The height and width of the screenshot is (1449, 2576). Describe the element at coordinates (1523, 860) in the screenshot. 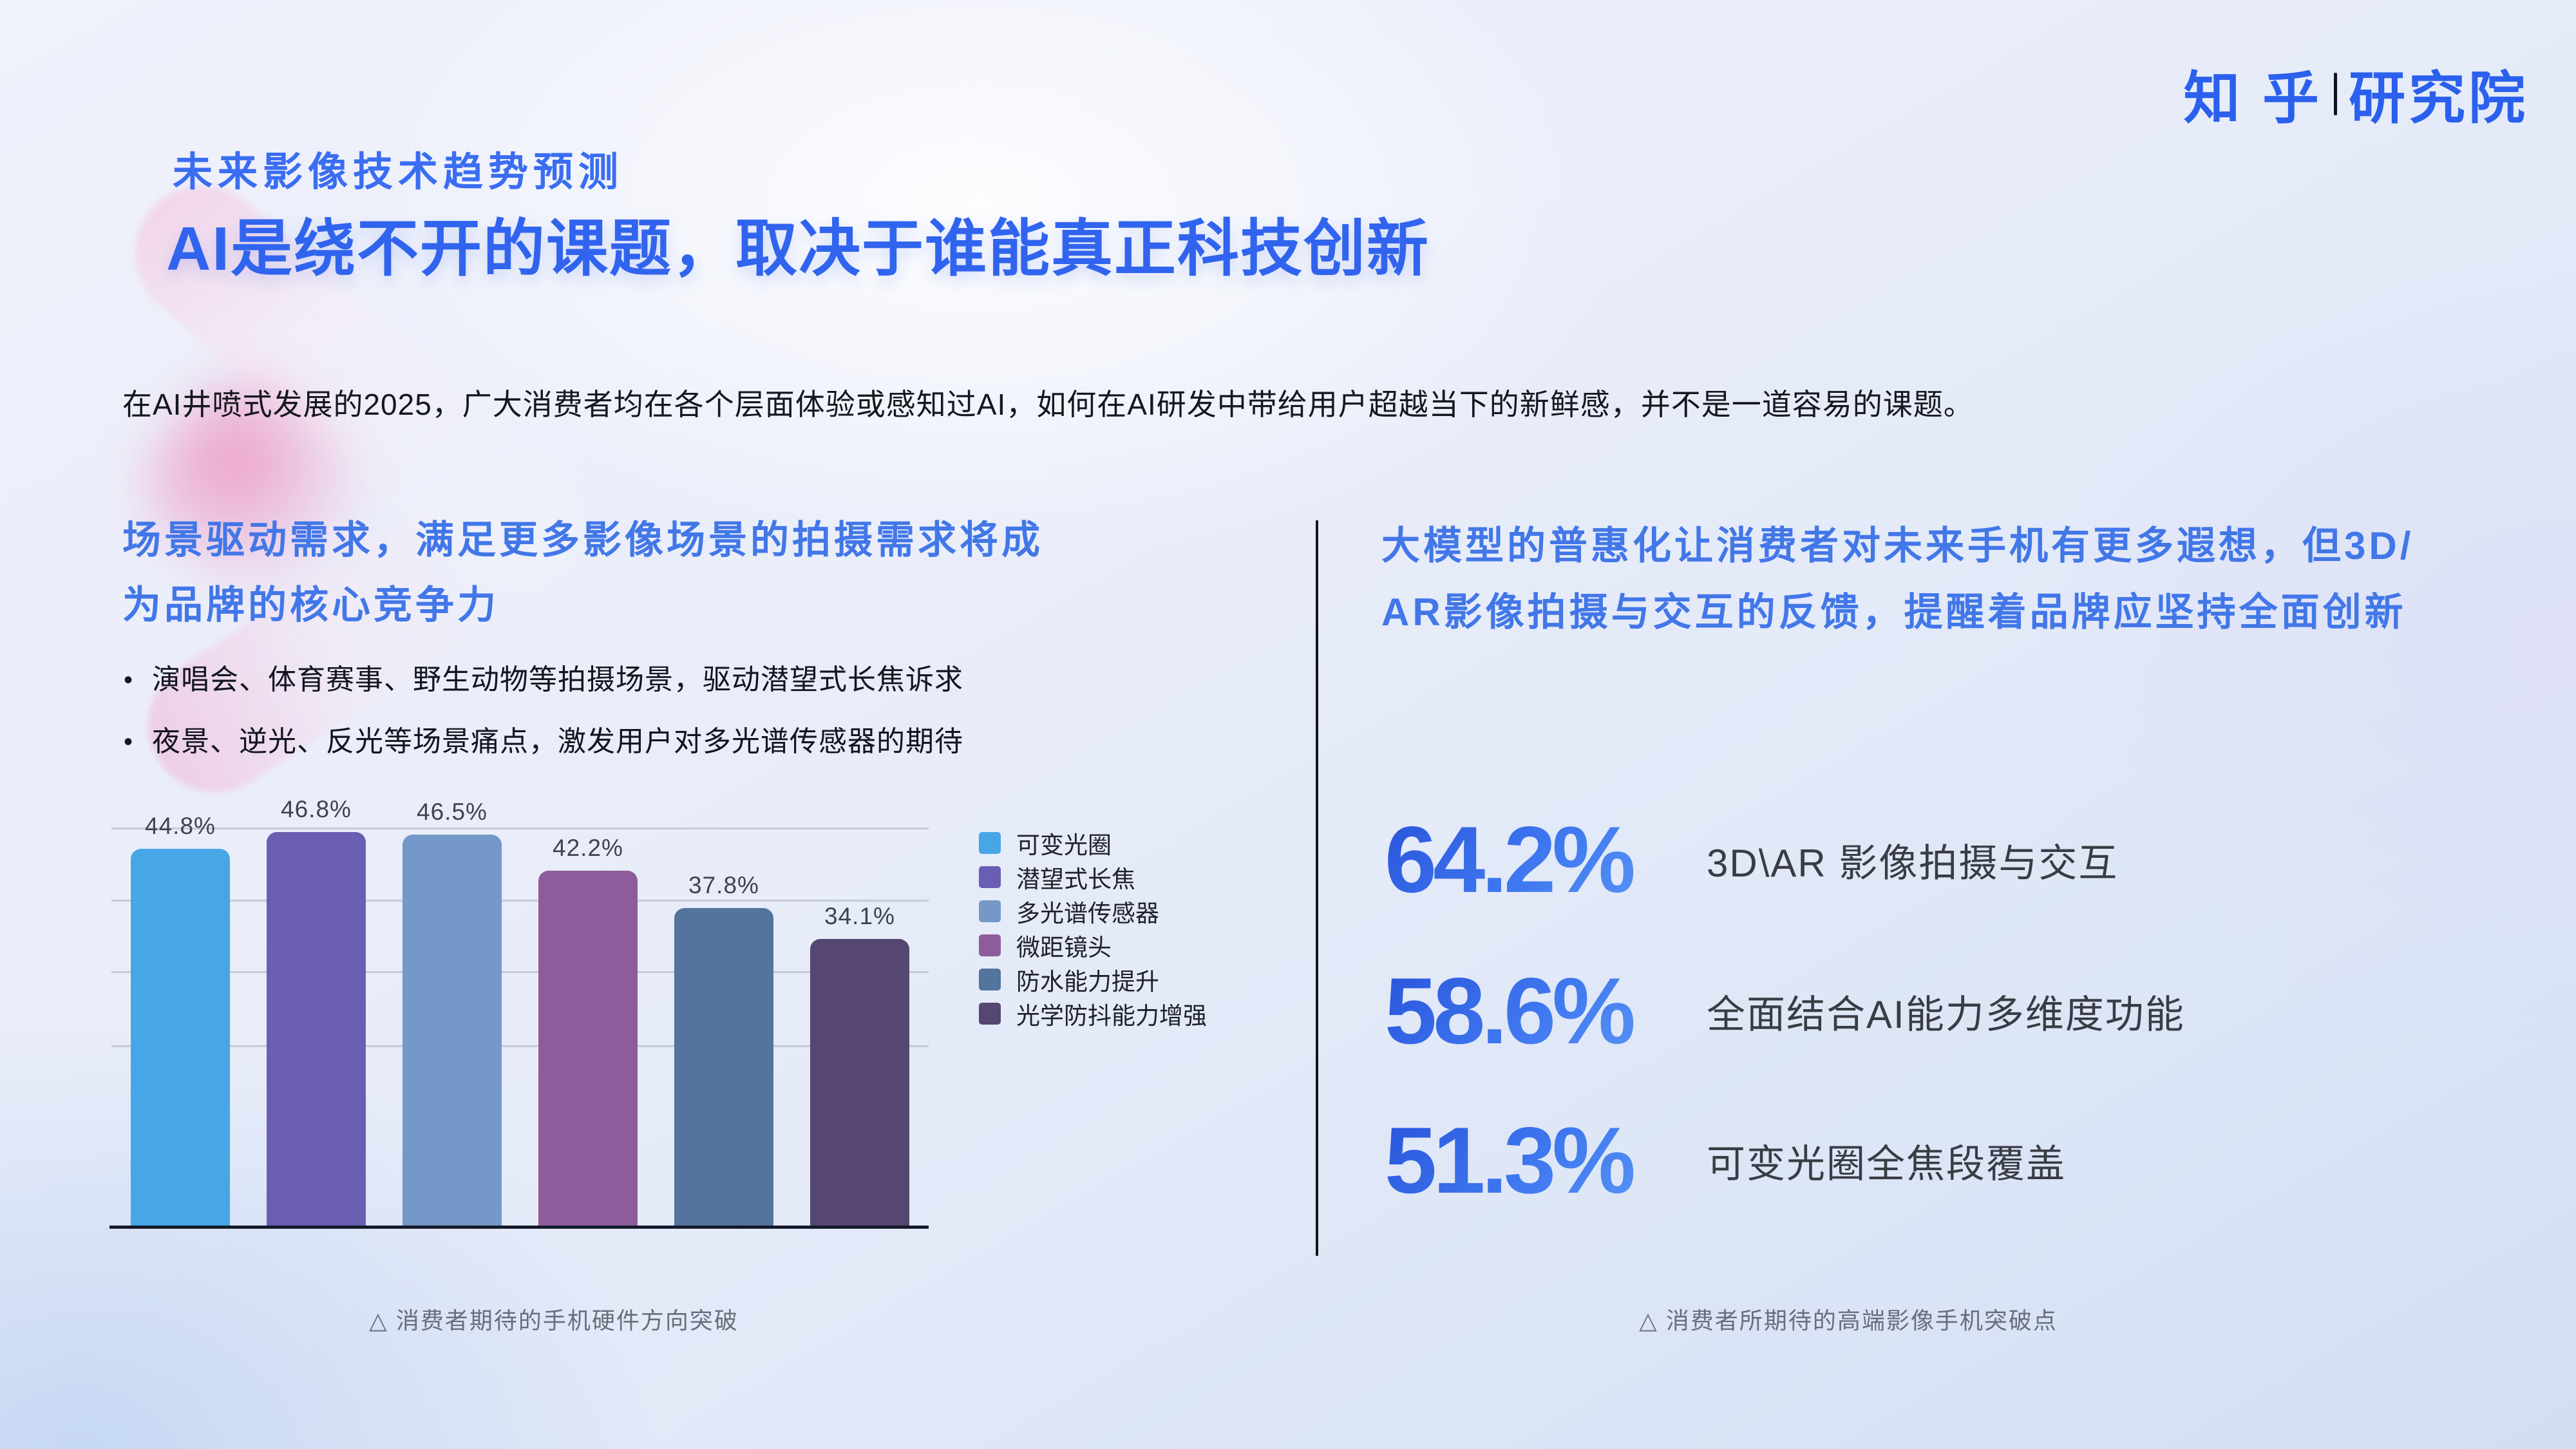

I see `stat-value: 64.2%` at that location.